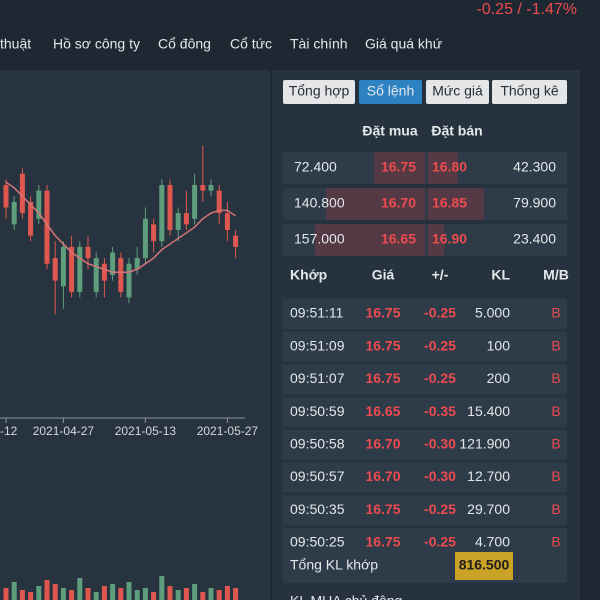 The image size is (600, 600). What do you see at coordinates (382, 411) in the screenshot?
I see `trade-cell: 16.65` at bounding box center [382, 411].